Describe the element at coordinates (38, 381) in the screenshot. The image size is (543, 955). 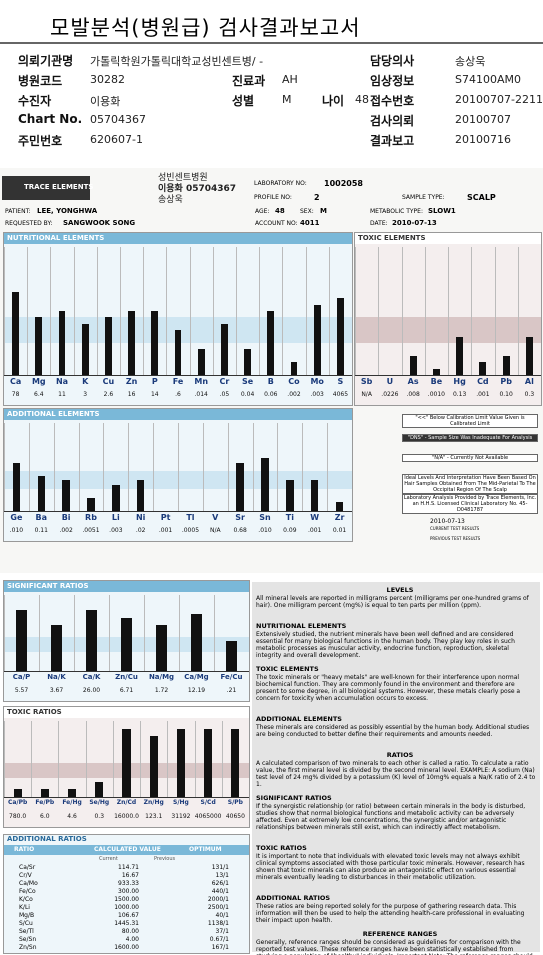
I see `element-label: Mg` at that location.